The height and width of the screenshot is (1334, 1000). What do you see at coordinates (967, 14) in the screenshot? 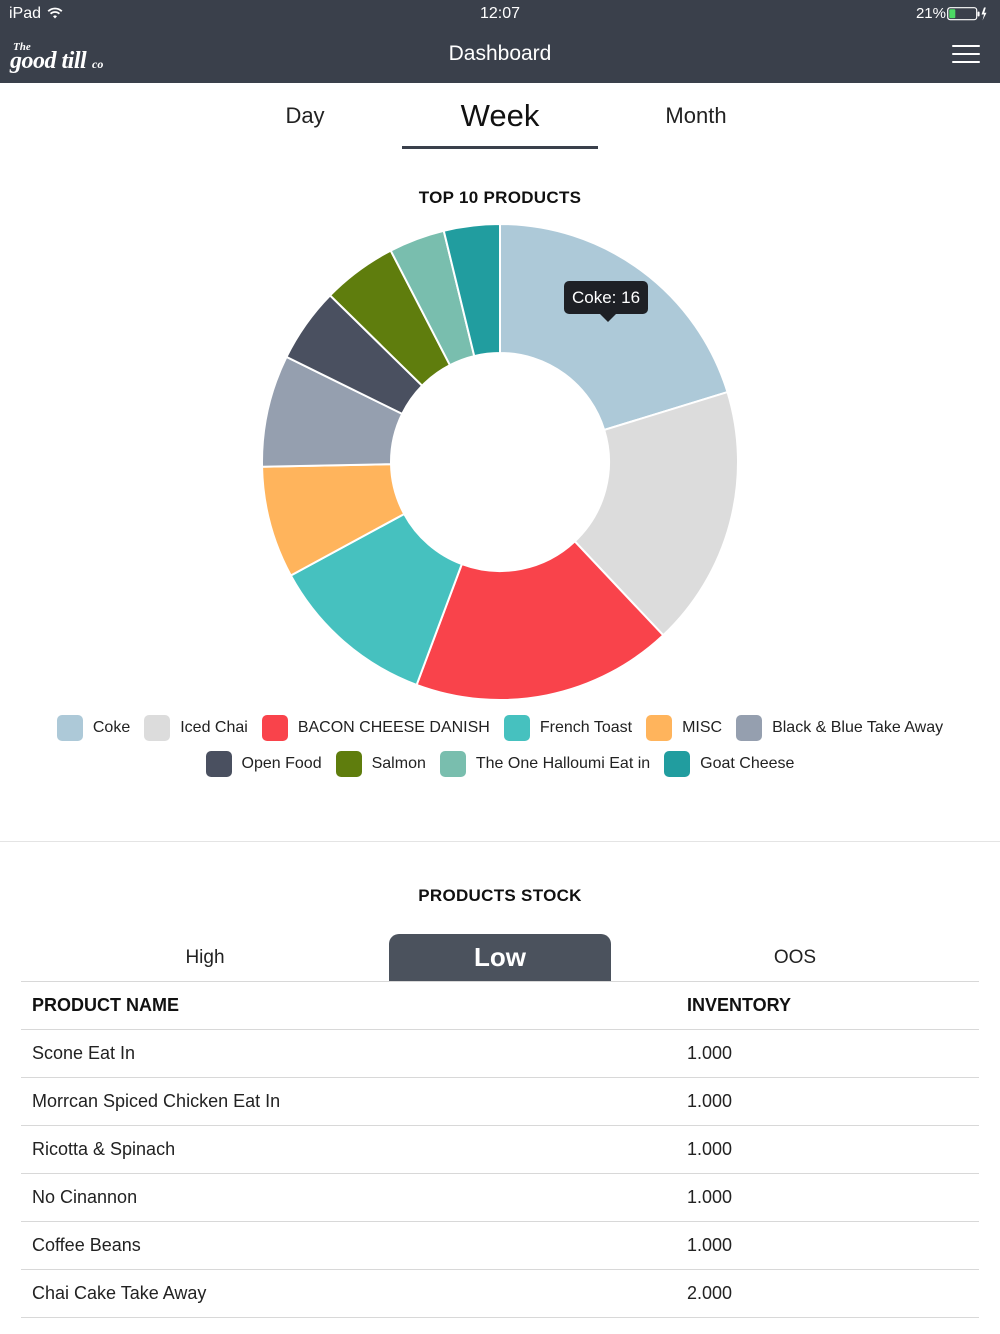
I see `battery-icon` at bounding box center [967, 14].